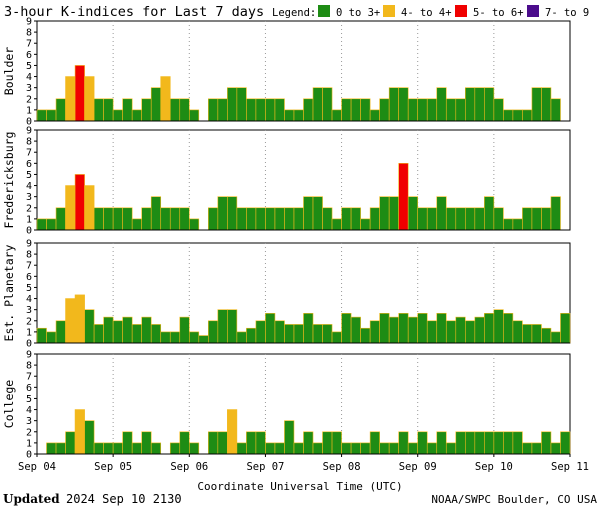 This screenshot has height=510, width=600. What do you see at coordinates (342, 467) in the screenshot?
I see `x-tick-label: Sep 08` at bounding box center [342, 467].